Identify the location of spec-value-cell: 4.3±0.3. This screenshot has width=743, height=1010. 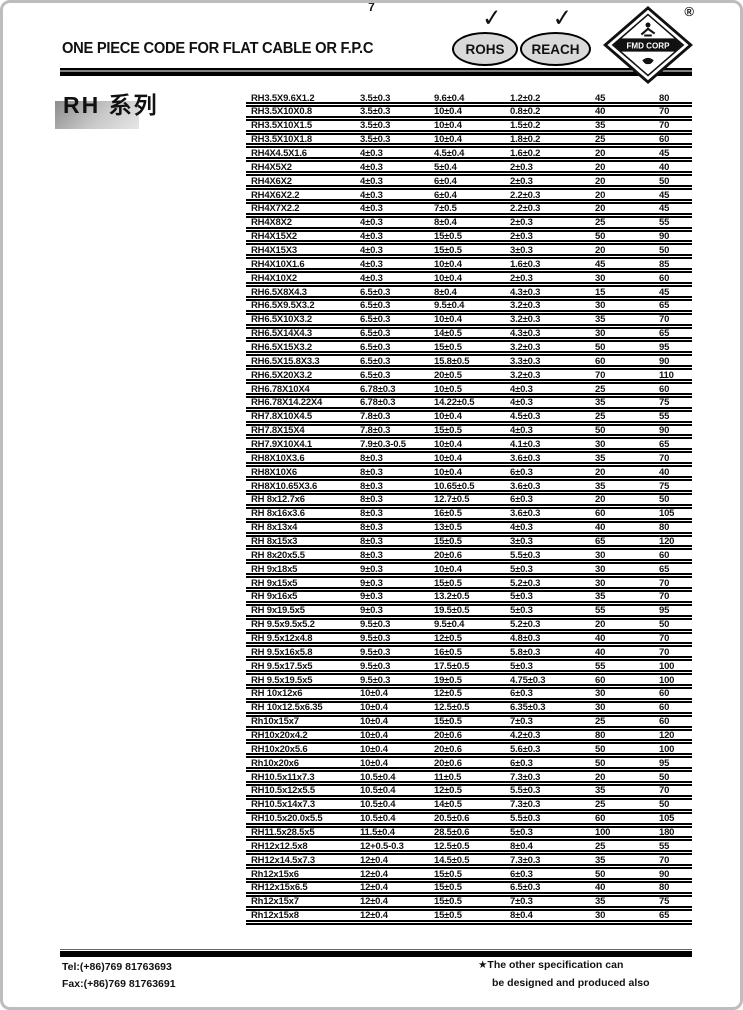
(525, 292).